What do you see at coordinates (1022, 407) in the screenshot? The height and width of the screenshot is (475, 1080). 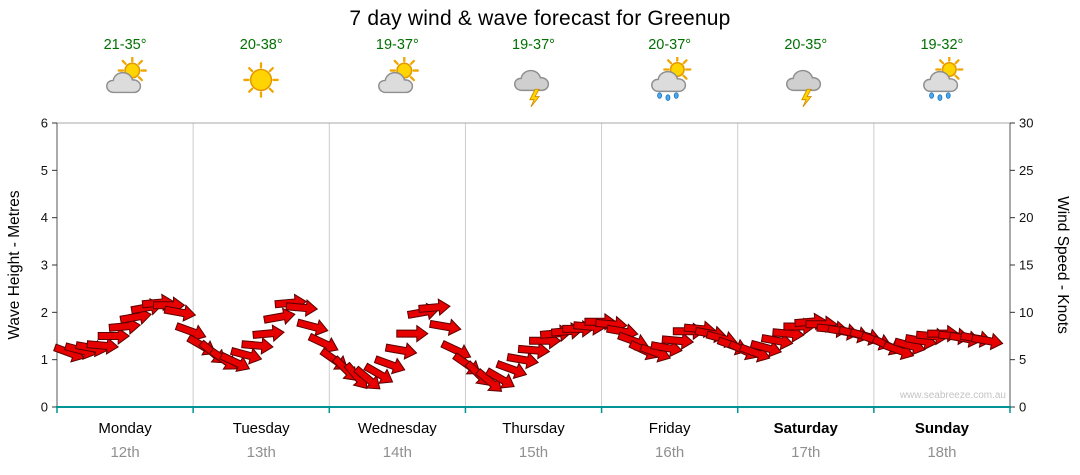 I see `right-tick-label: 0` at bounding box center [1022, 407].